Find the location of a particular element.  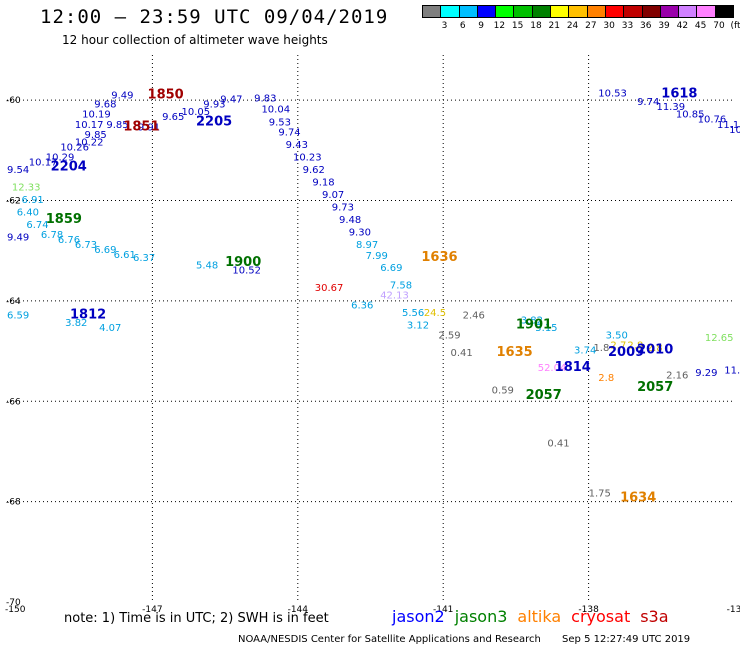

pass-time-label: 1859 is located at coordinates (64, 219).